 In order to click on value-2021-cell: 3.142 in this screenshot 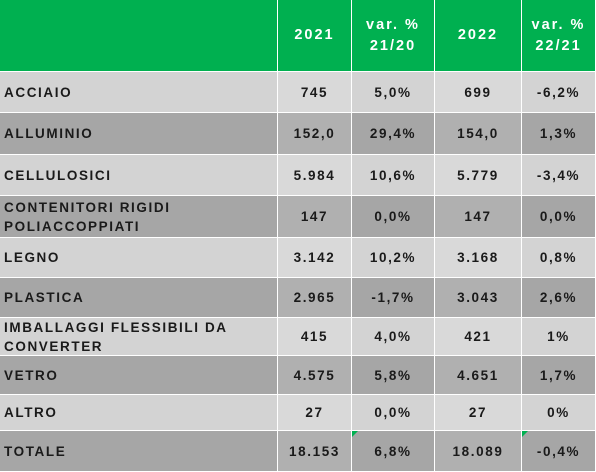, I will do `click(315, 258)`.